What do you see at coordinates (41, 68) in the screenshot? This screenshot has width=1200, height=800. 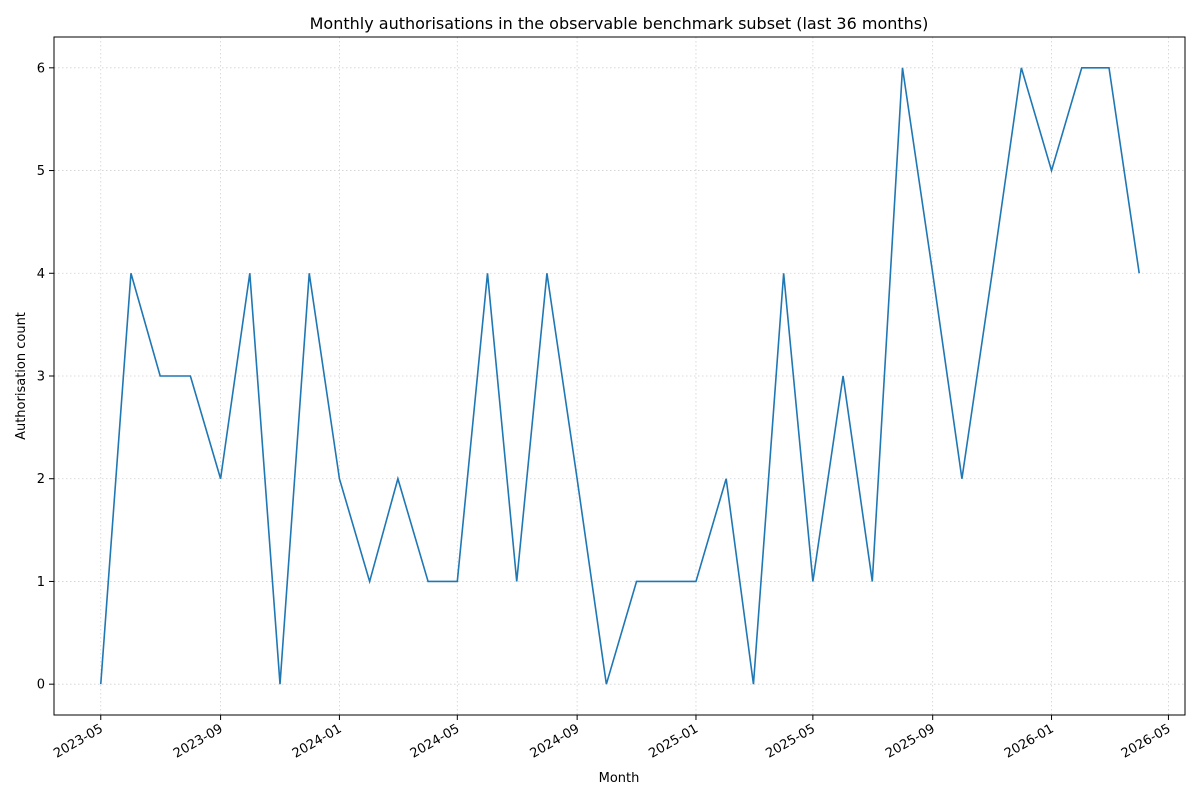 I see `y-tick-label: 6` at bounding box center [41, 68].